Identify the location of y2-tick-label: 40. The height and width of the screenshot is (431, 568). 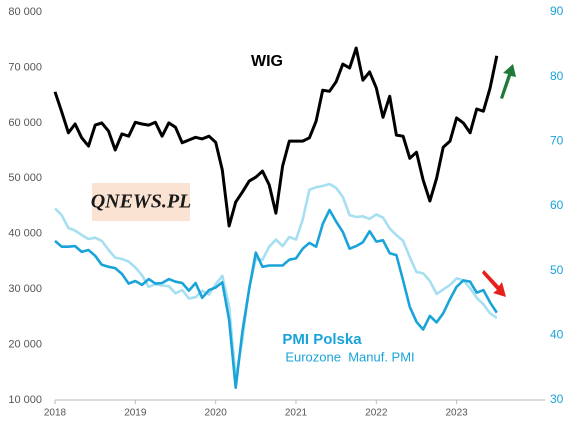
(557, 335).